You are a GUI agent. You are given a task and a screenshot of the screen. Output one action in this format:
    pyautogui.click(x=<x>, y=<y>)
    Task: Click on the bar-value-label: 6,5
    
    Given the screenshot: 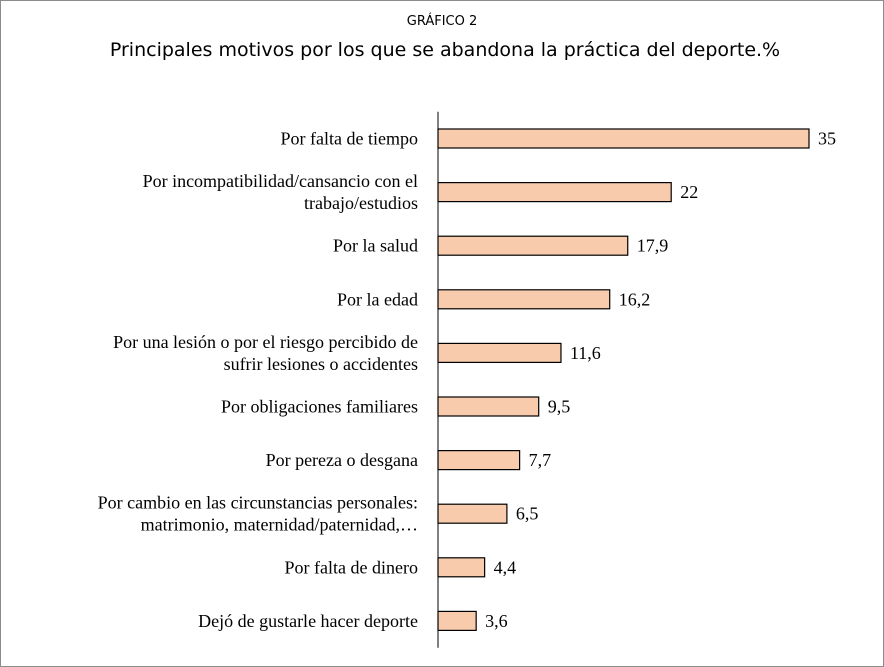 What is the action you would take?
    pyautogui.click(x=527, y=514)
    